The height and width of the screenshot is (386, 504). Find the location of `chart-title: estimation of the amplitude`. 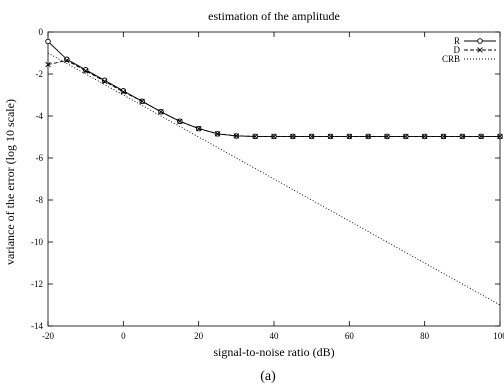

chart-title: estimation of the amplitude is located at coordinates (274, 16).